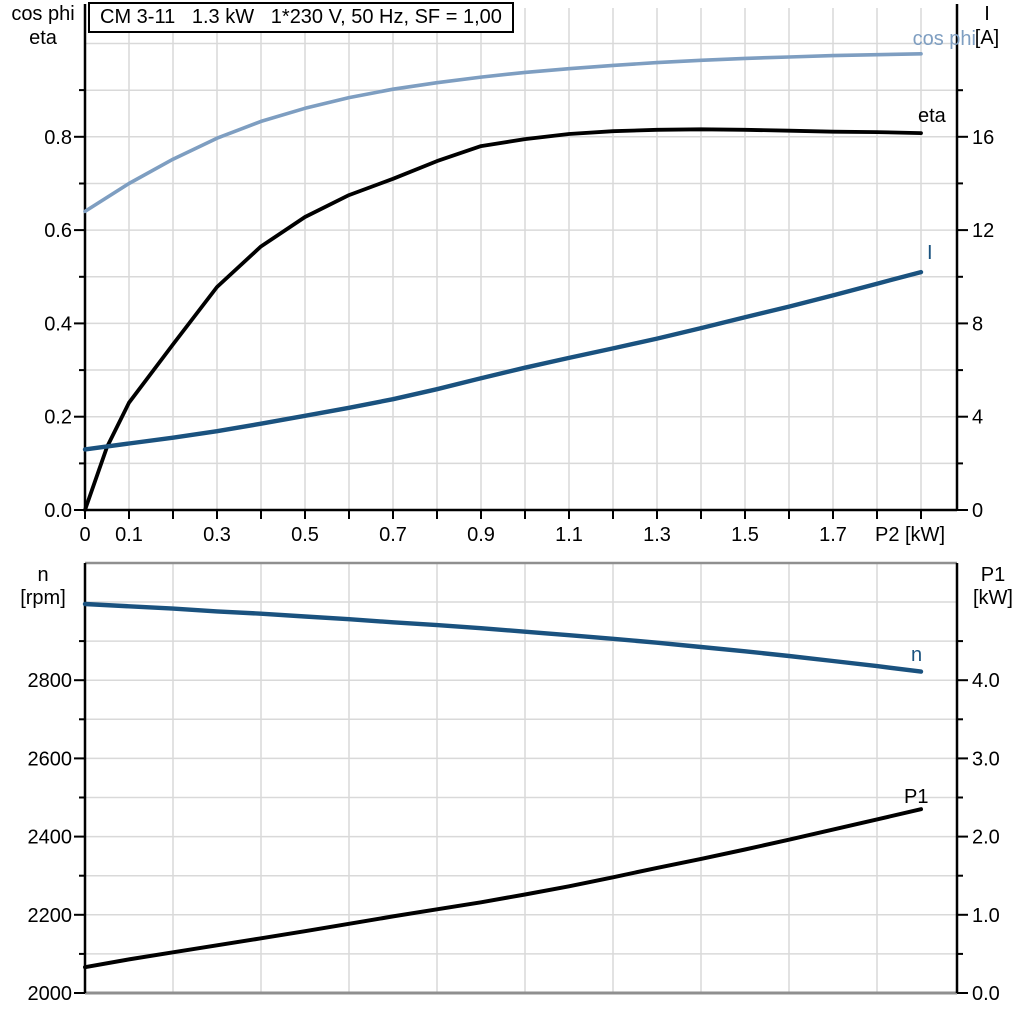 This screenshot has width=1024, height=1024. Describe the element at coordinates (305, 535) in the screenshot. I see `x-tick-label: 0.5` at that location.